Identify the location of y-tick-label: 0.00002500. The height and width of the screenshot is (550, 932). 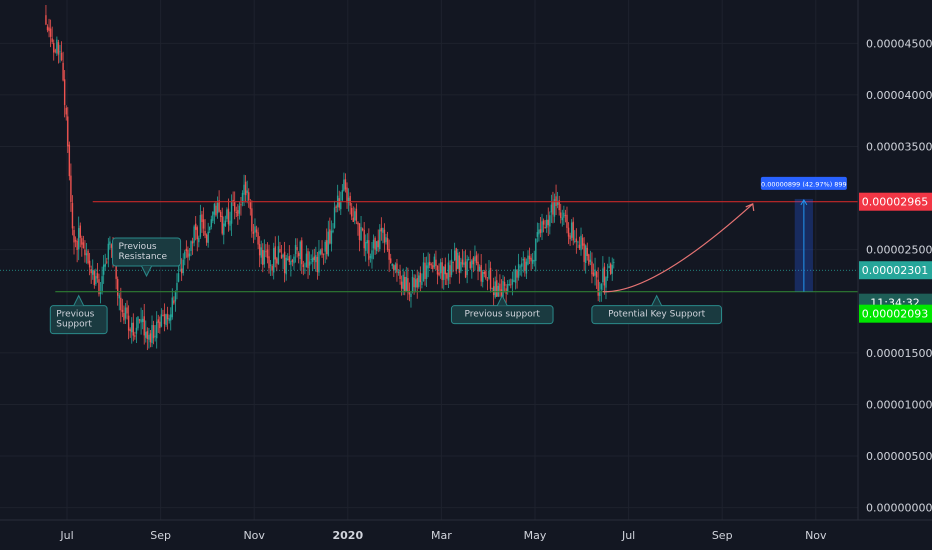
(899, 250).